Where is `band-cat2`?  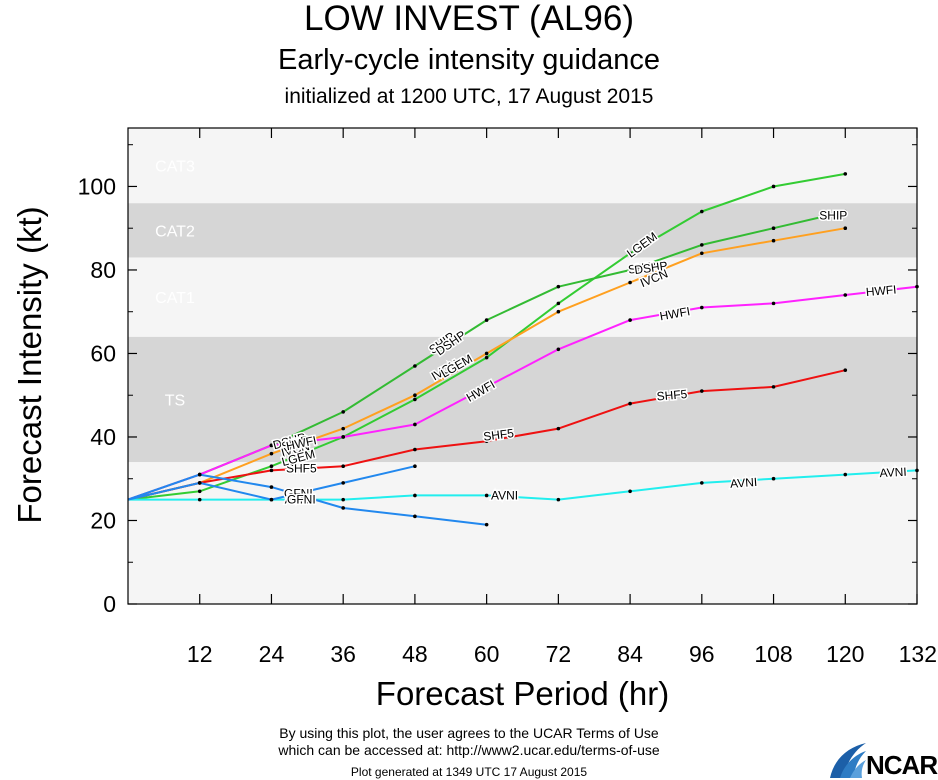 band-cat2 is located at coordinates (522, 230).